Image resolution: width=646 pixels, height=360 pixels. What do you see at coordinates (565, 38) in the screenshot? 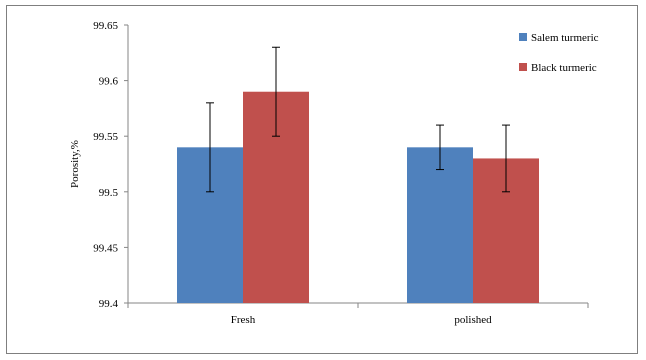
I see `legend-label: Salem turmeric` at bounding box center [565, 38].